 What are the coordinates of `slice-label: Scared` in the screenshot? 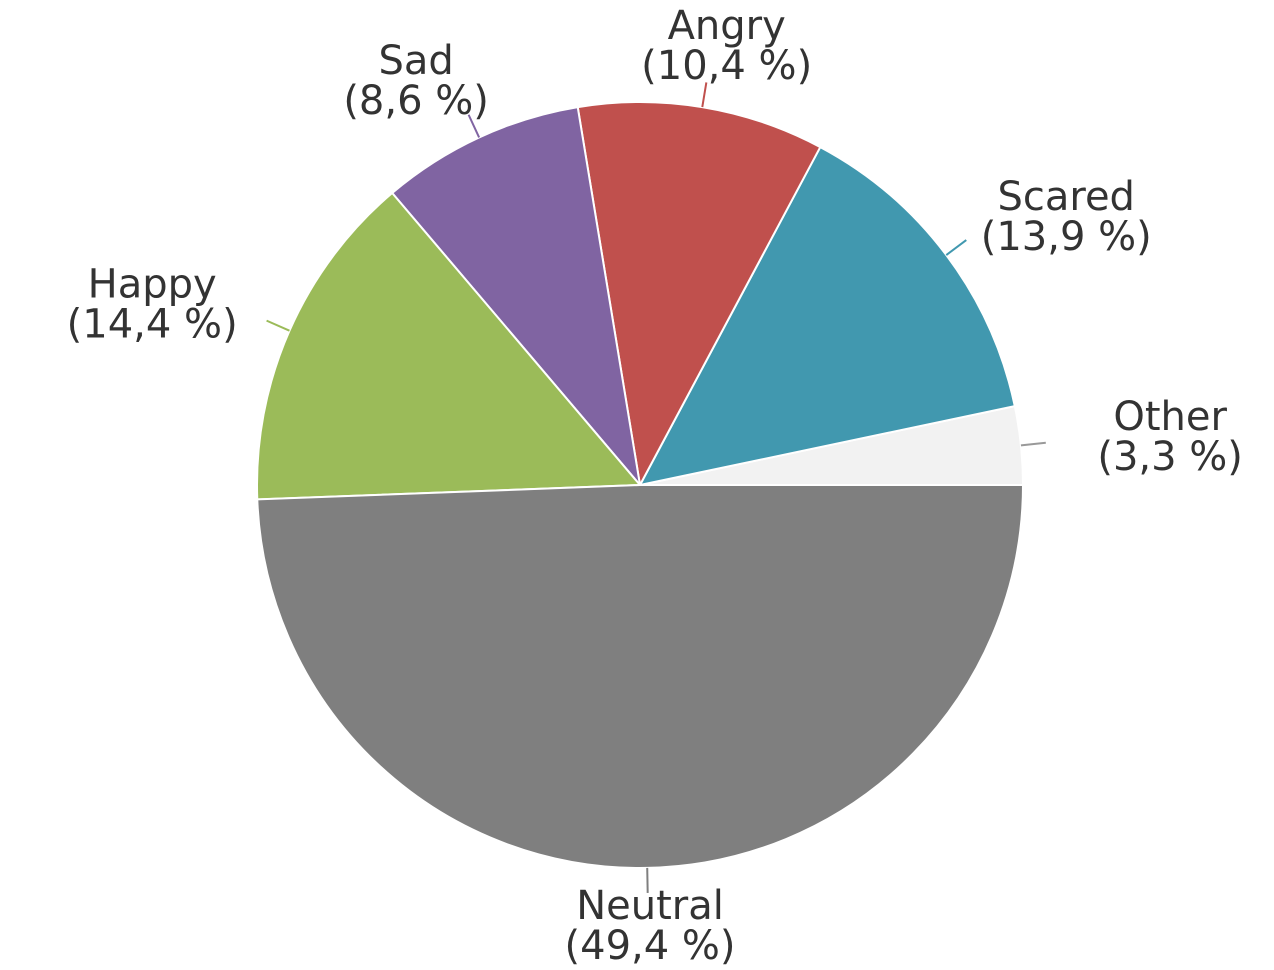 It's located at (1065, 197).